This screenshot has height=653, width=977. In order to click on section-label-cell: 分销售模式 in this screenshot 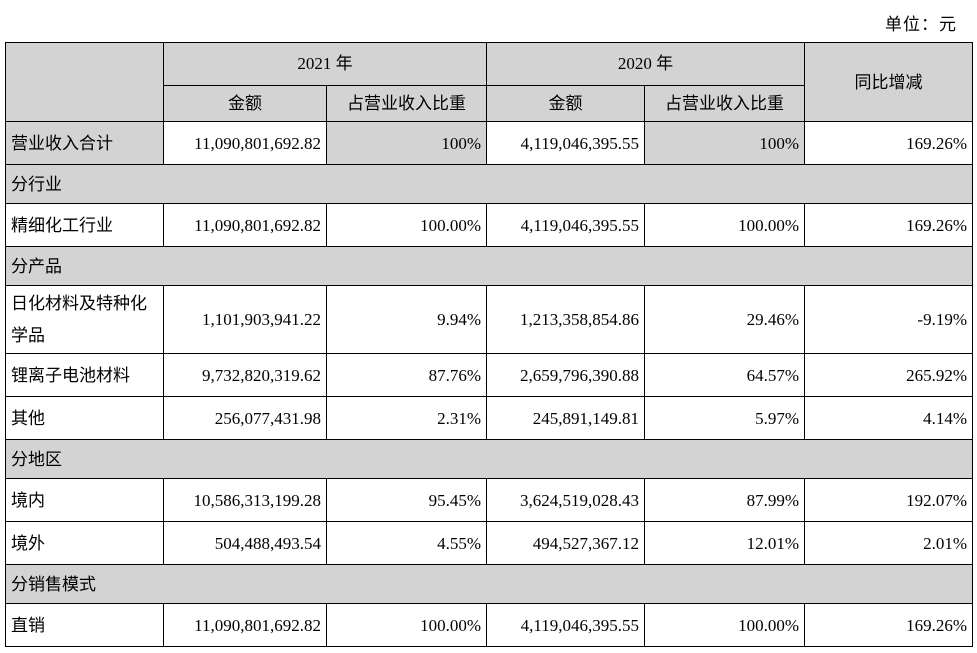, I will do `click(489, 584)`.